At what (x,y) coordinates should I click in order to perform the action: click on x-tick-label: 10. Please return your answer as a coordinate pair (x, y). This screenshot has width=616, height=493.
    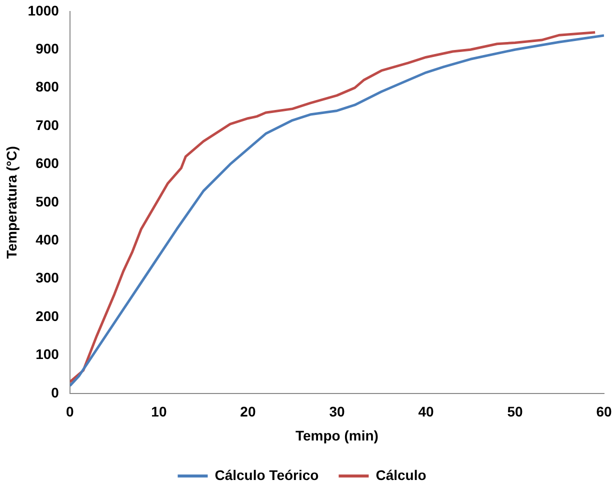
    Looking at the image, I should click on (159, 412).